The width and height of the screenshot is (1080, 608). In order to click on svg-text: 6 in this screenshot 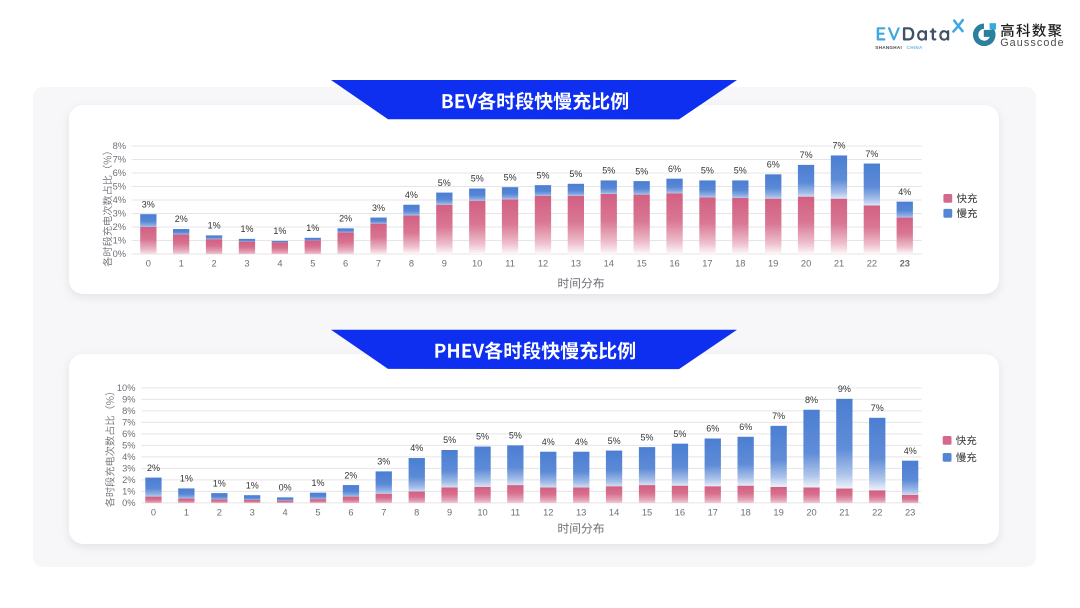, I will do `click(345, 264)`.